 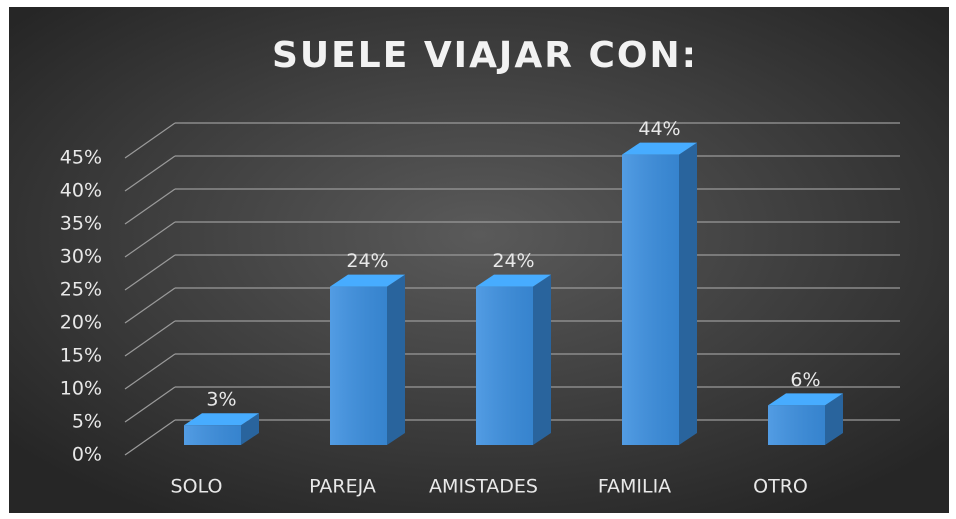 I want to click on y-tick-label: 10%, so click(x=81, y=389).